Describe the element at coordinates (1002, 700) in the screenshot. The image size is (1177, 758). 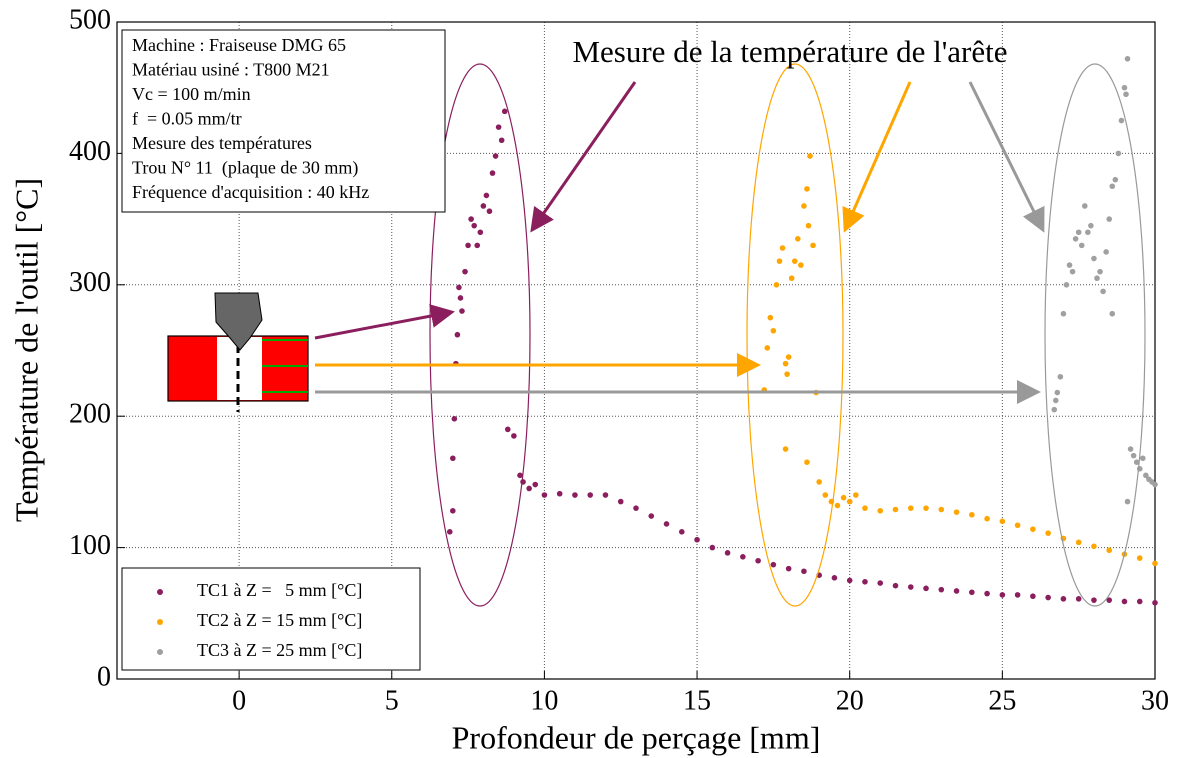
I see `x-tick-label: 25` at that location.